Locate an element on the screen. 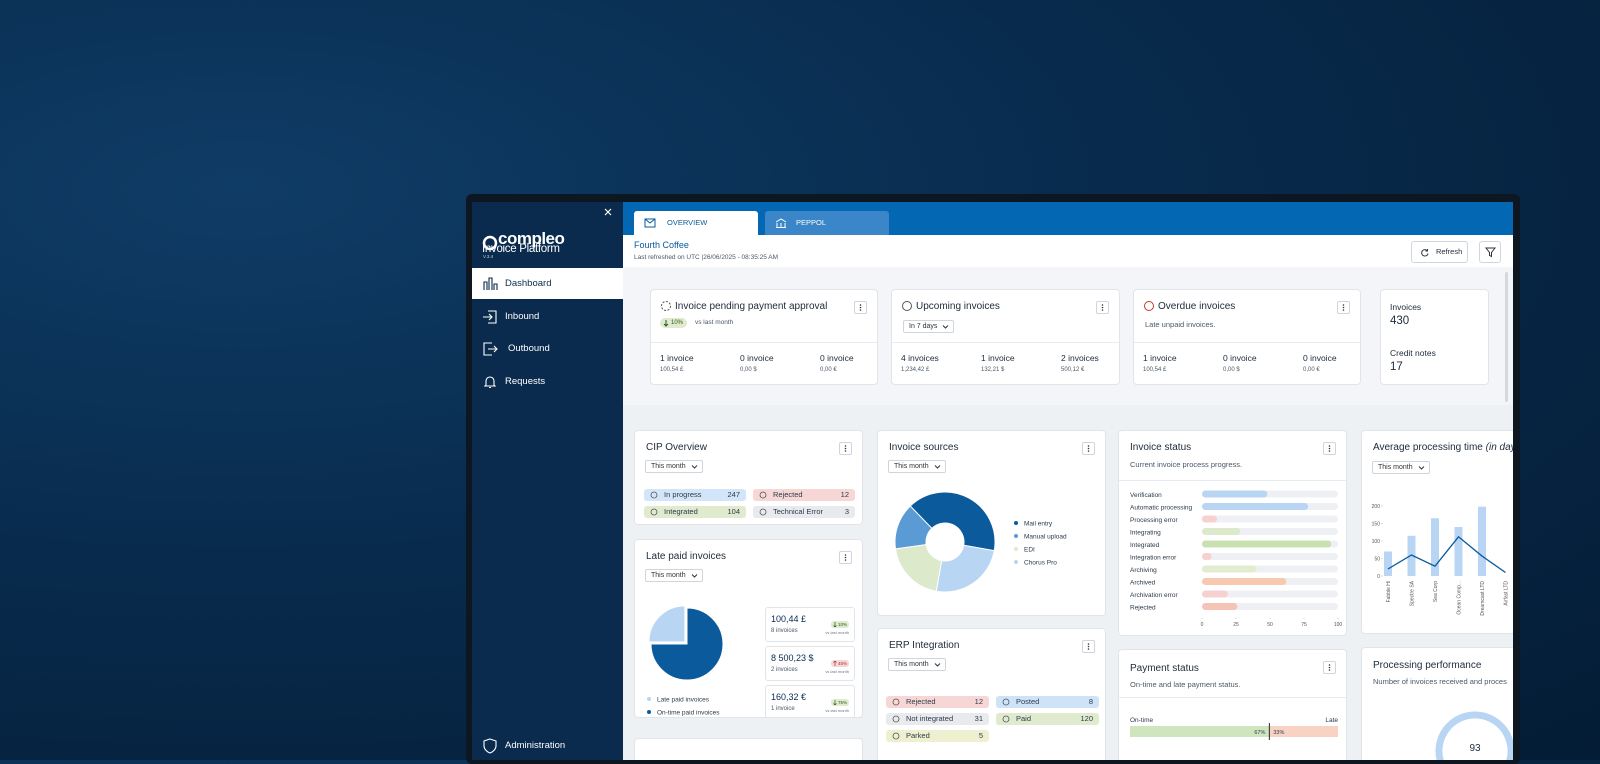 This screenshot has height=764, width=1600. tab-icon is located at coordinates (650, 223).